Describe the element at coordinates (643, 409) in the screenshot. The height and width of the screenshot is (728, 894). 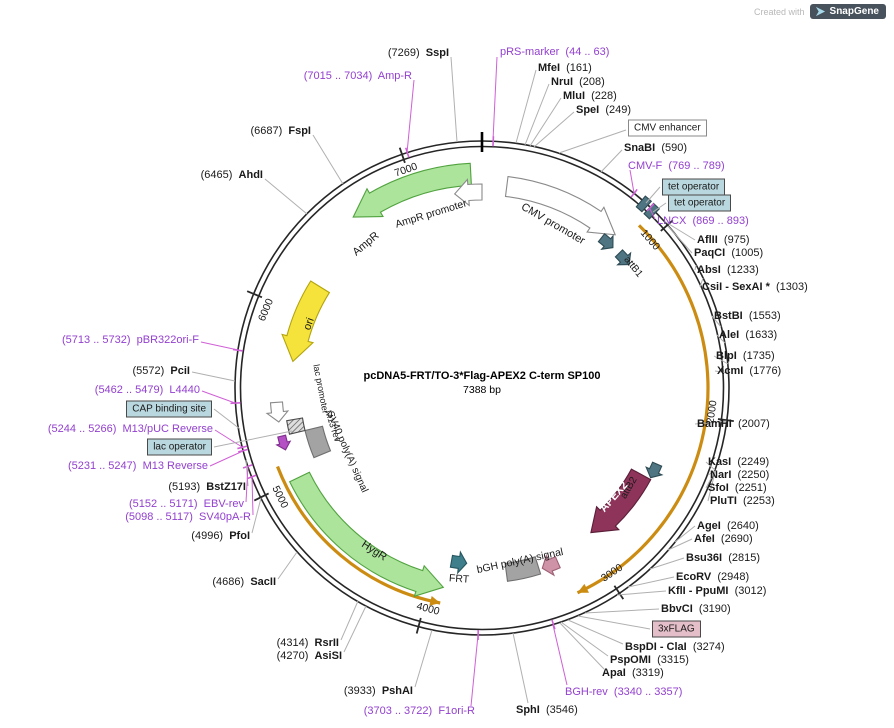
I see `orf-arc-right` at that location.